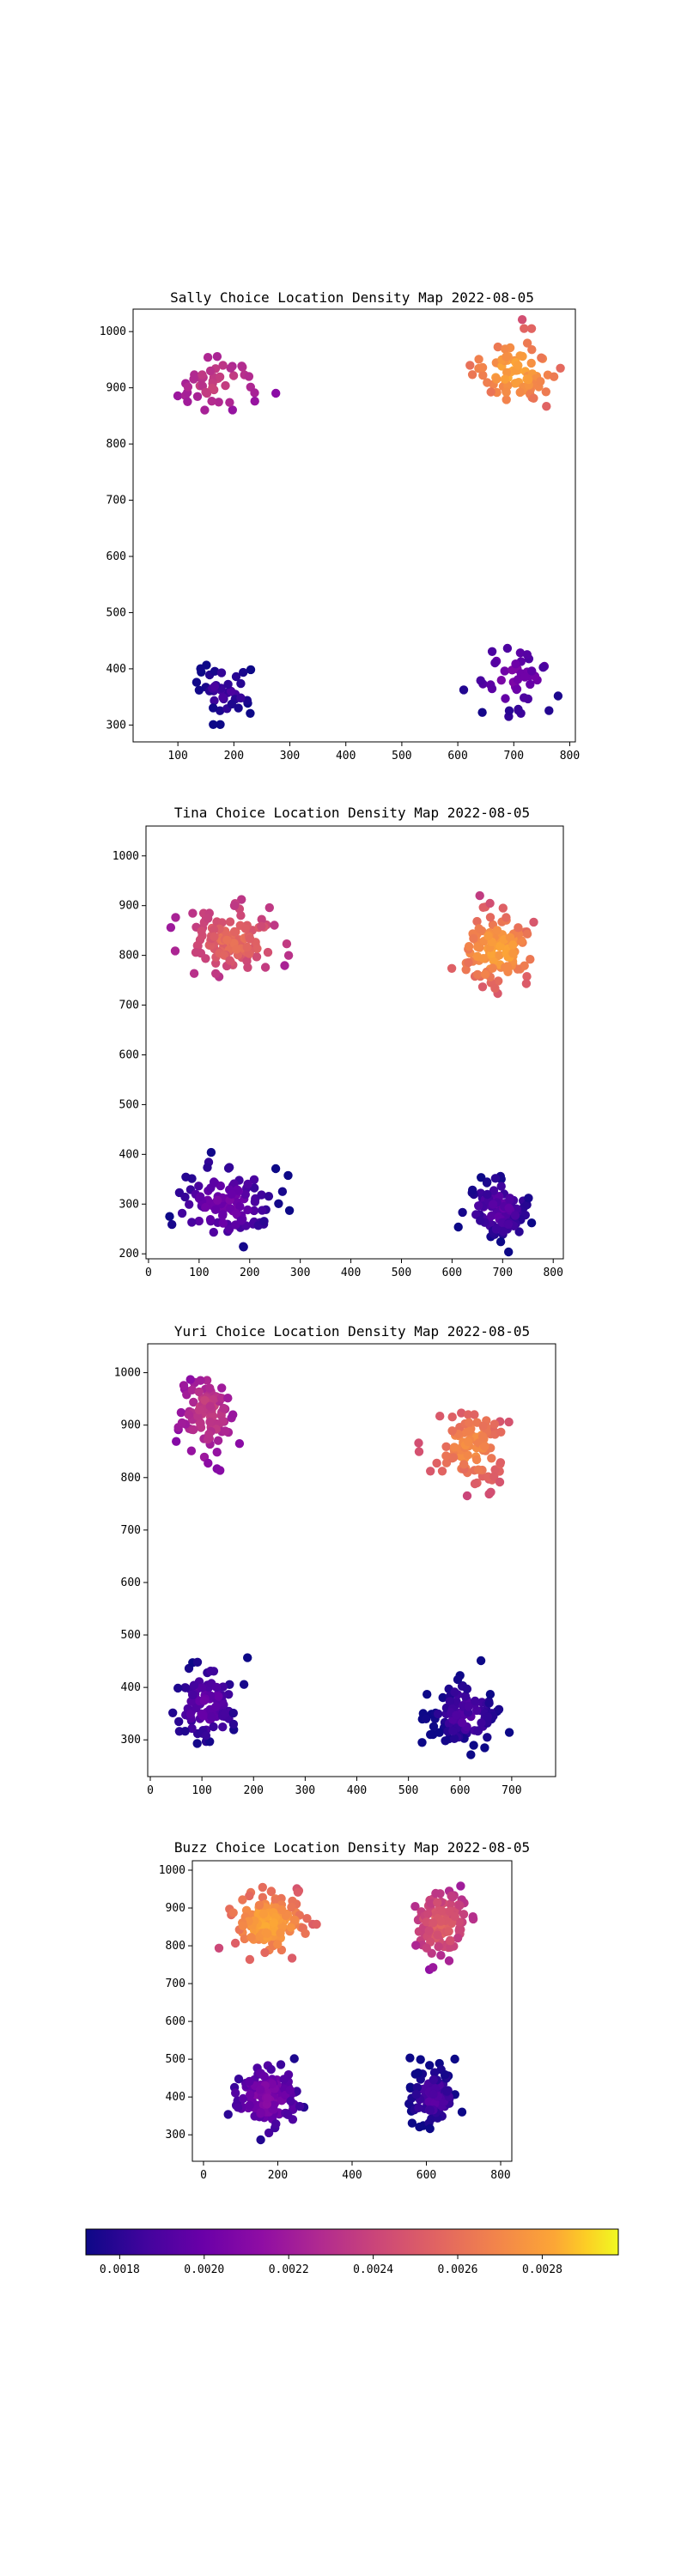 This screenshot has height=2576, width=687. Describe the element at coordinates (503, 1273) in the screenshot. I see `tina-x-tick-label: 700` at that location.